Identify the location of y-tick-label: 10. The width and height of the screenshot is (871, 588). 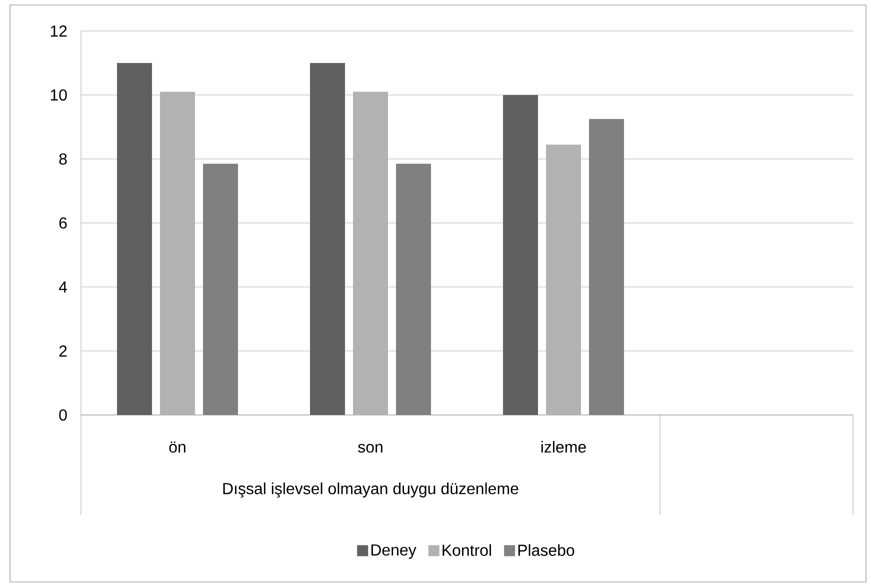
(58, 95).